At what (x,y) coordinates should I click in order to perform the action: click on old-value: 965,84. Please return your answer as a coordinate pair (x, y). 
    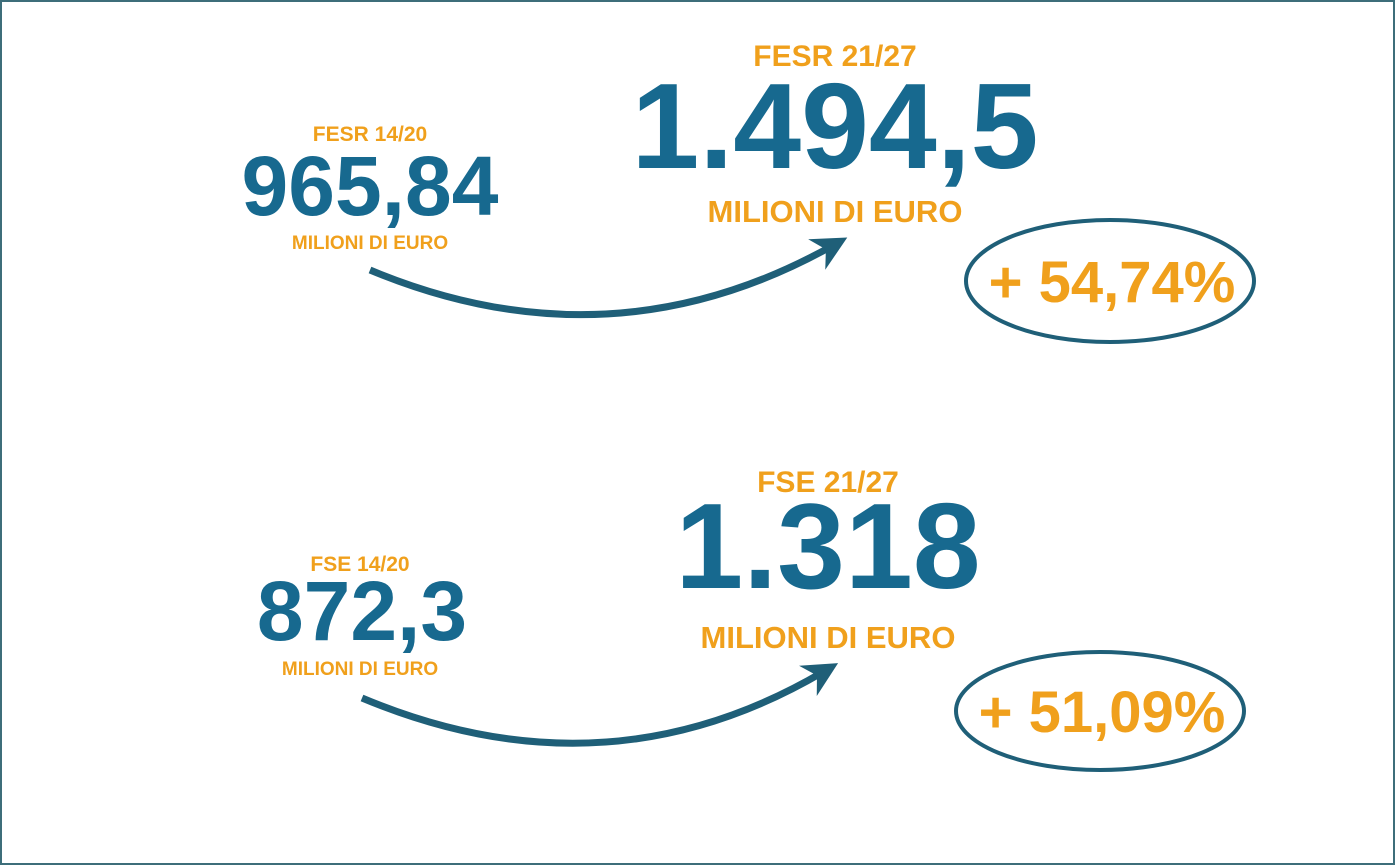
    Looking at the image, I should click on (370, 186).